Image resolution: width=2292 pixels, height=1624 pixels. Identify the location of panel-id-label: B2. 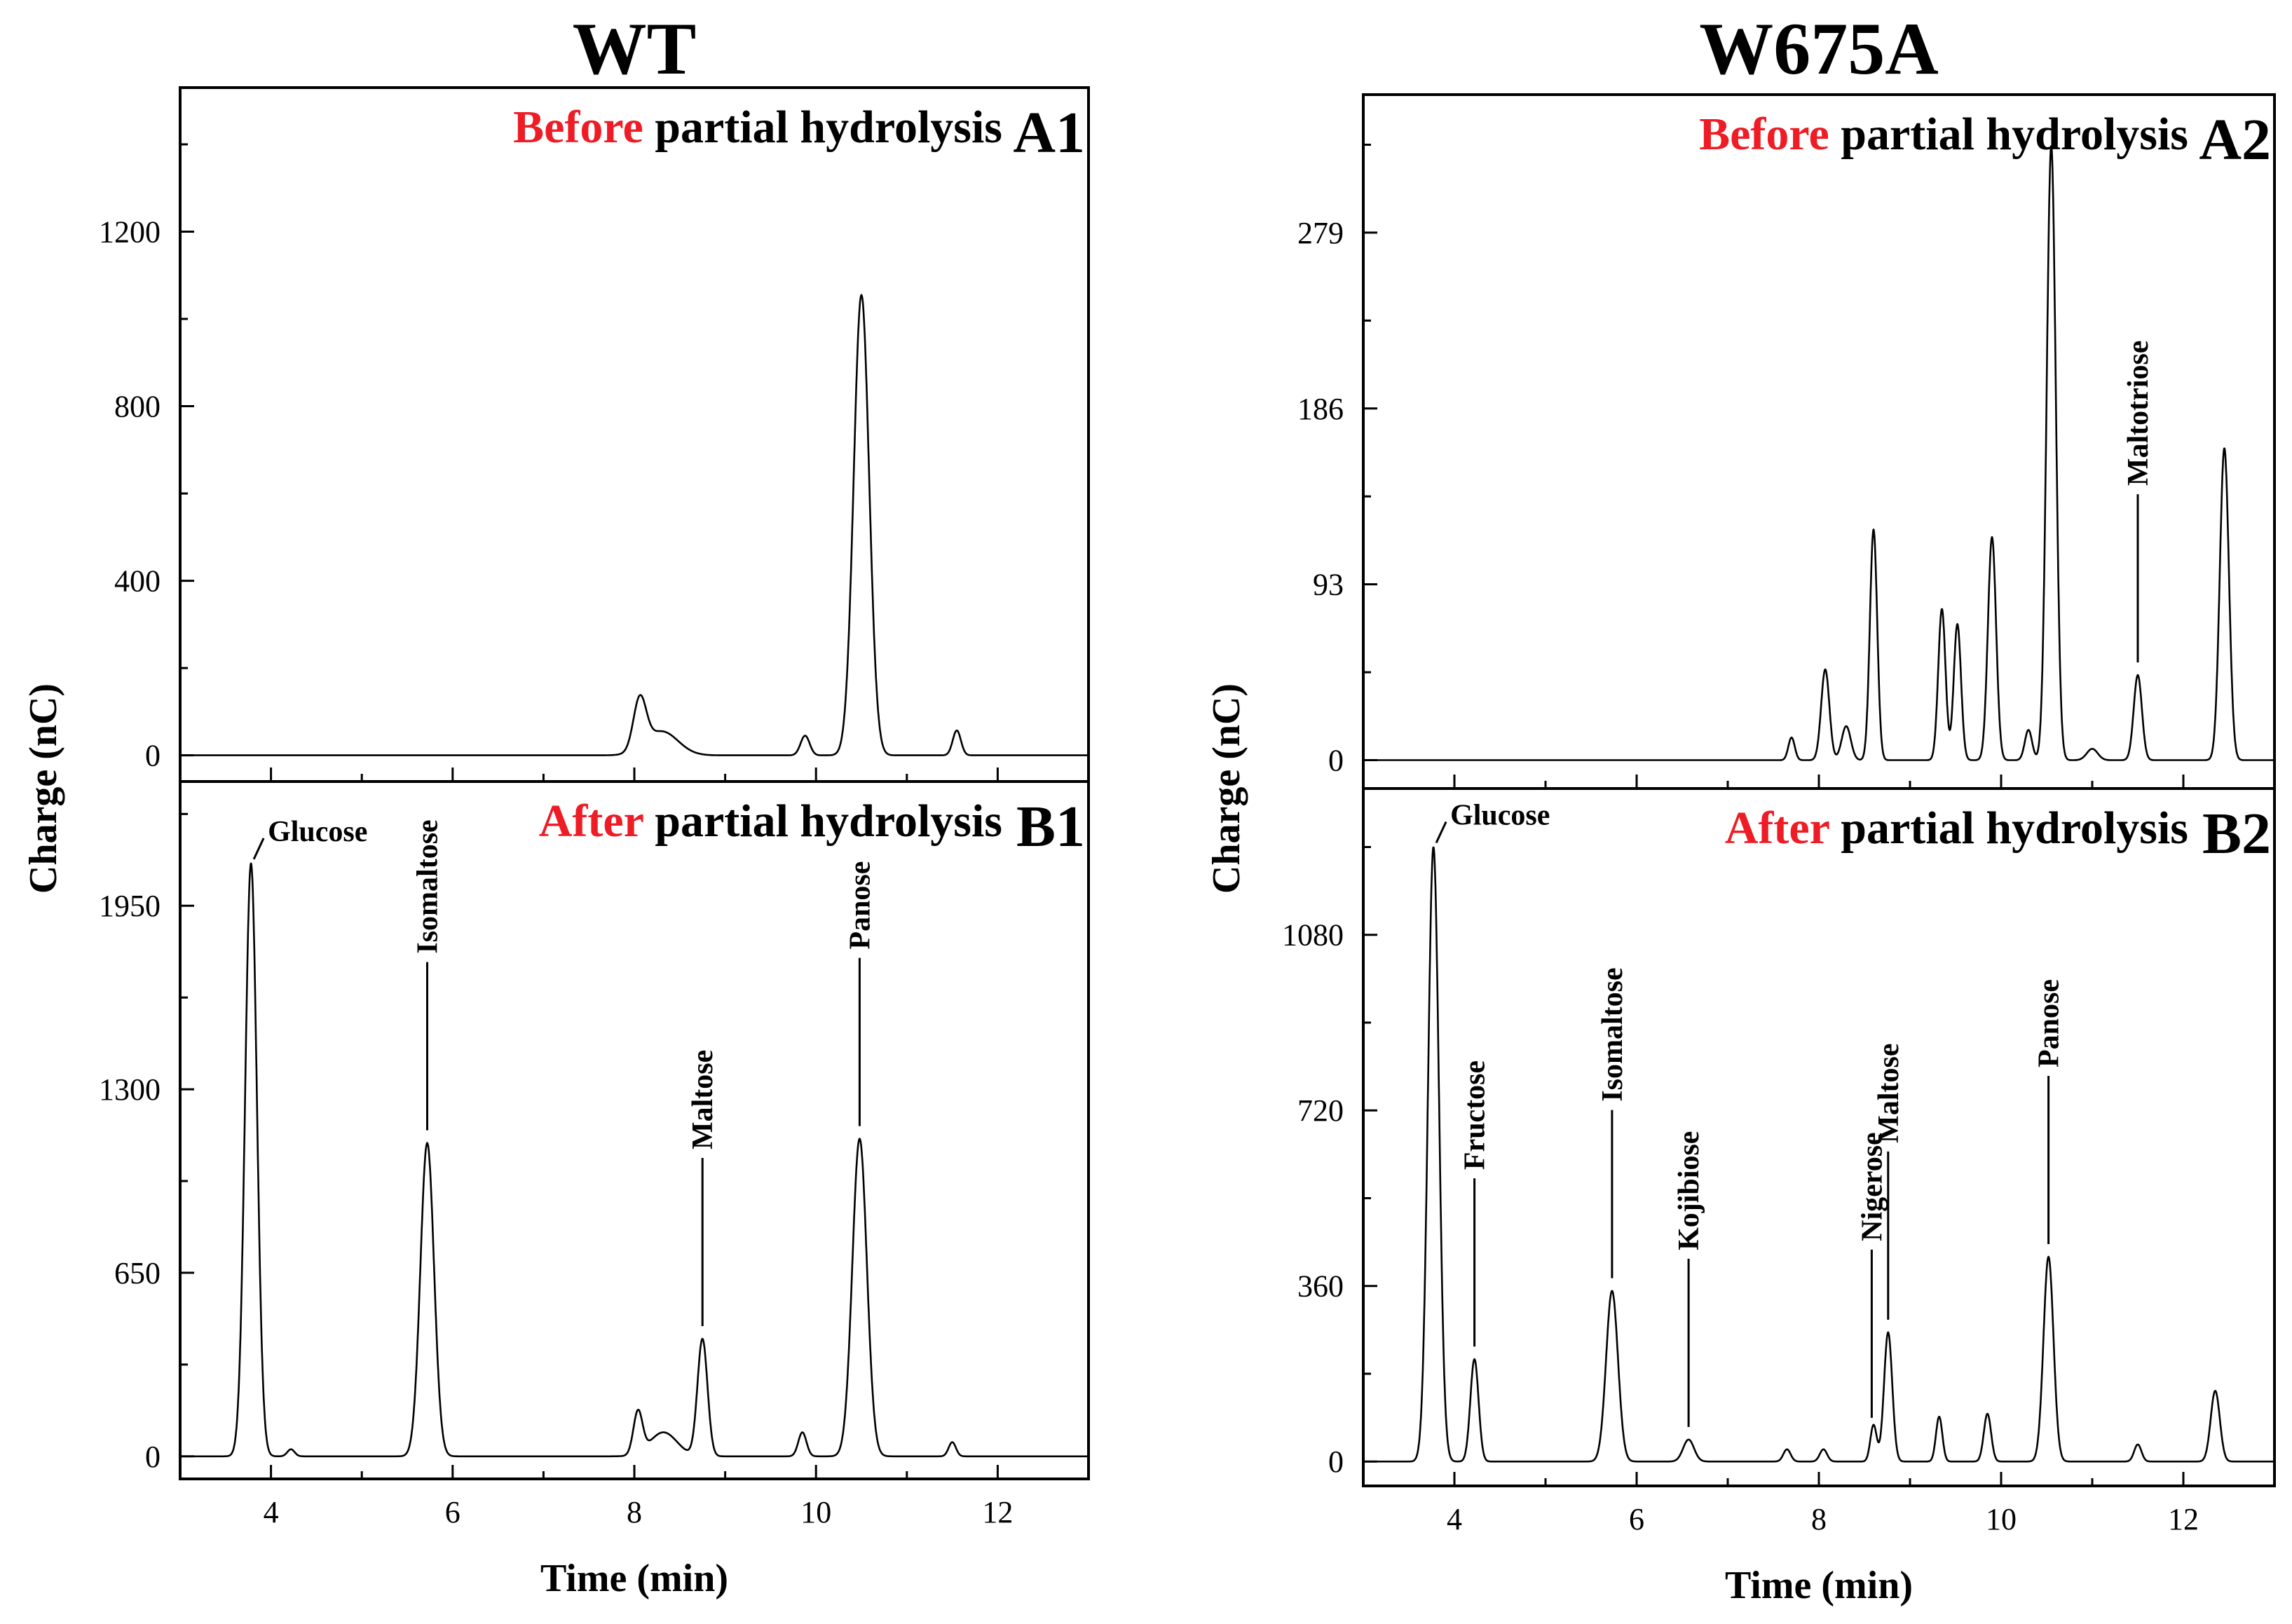
(2236, 833).